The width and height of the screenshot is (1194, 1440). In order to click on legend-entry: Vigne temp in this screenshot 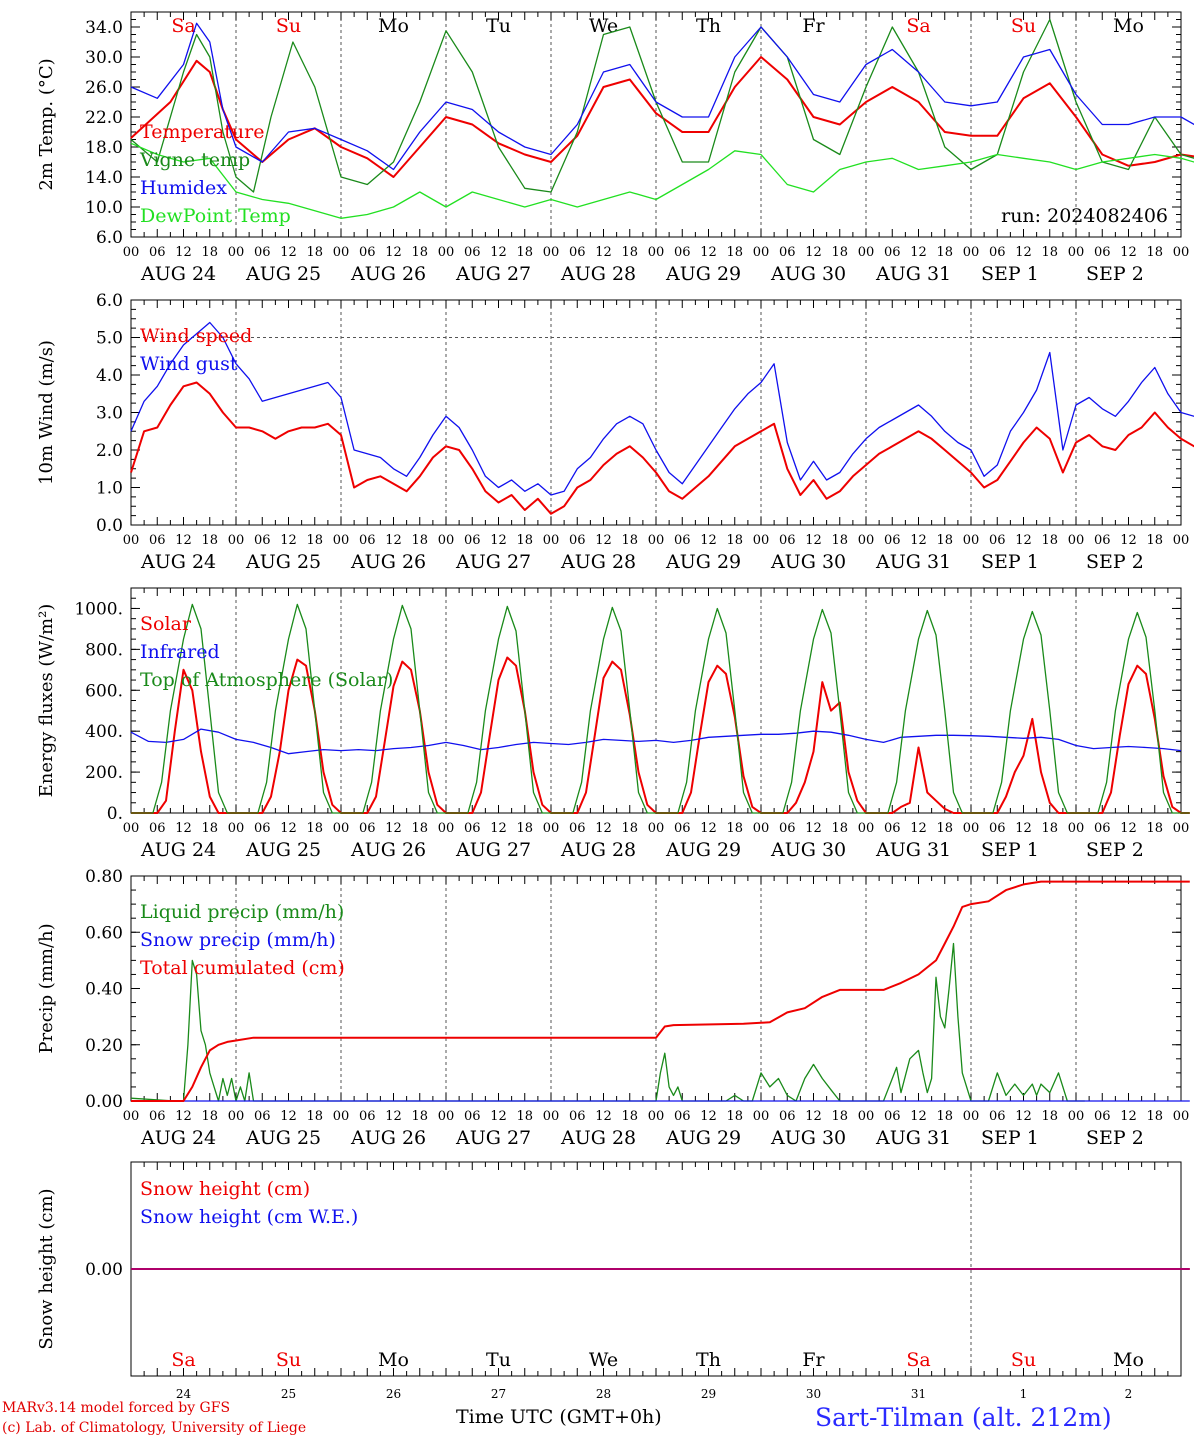, I will do `click(194, 160)`.